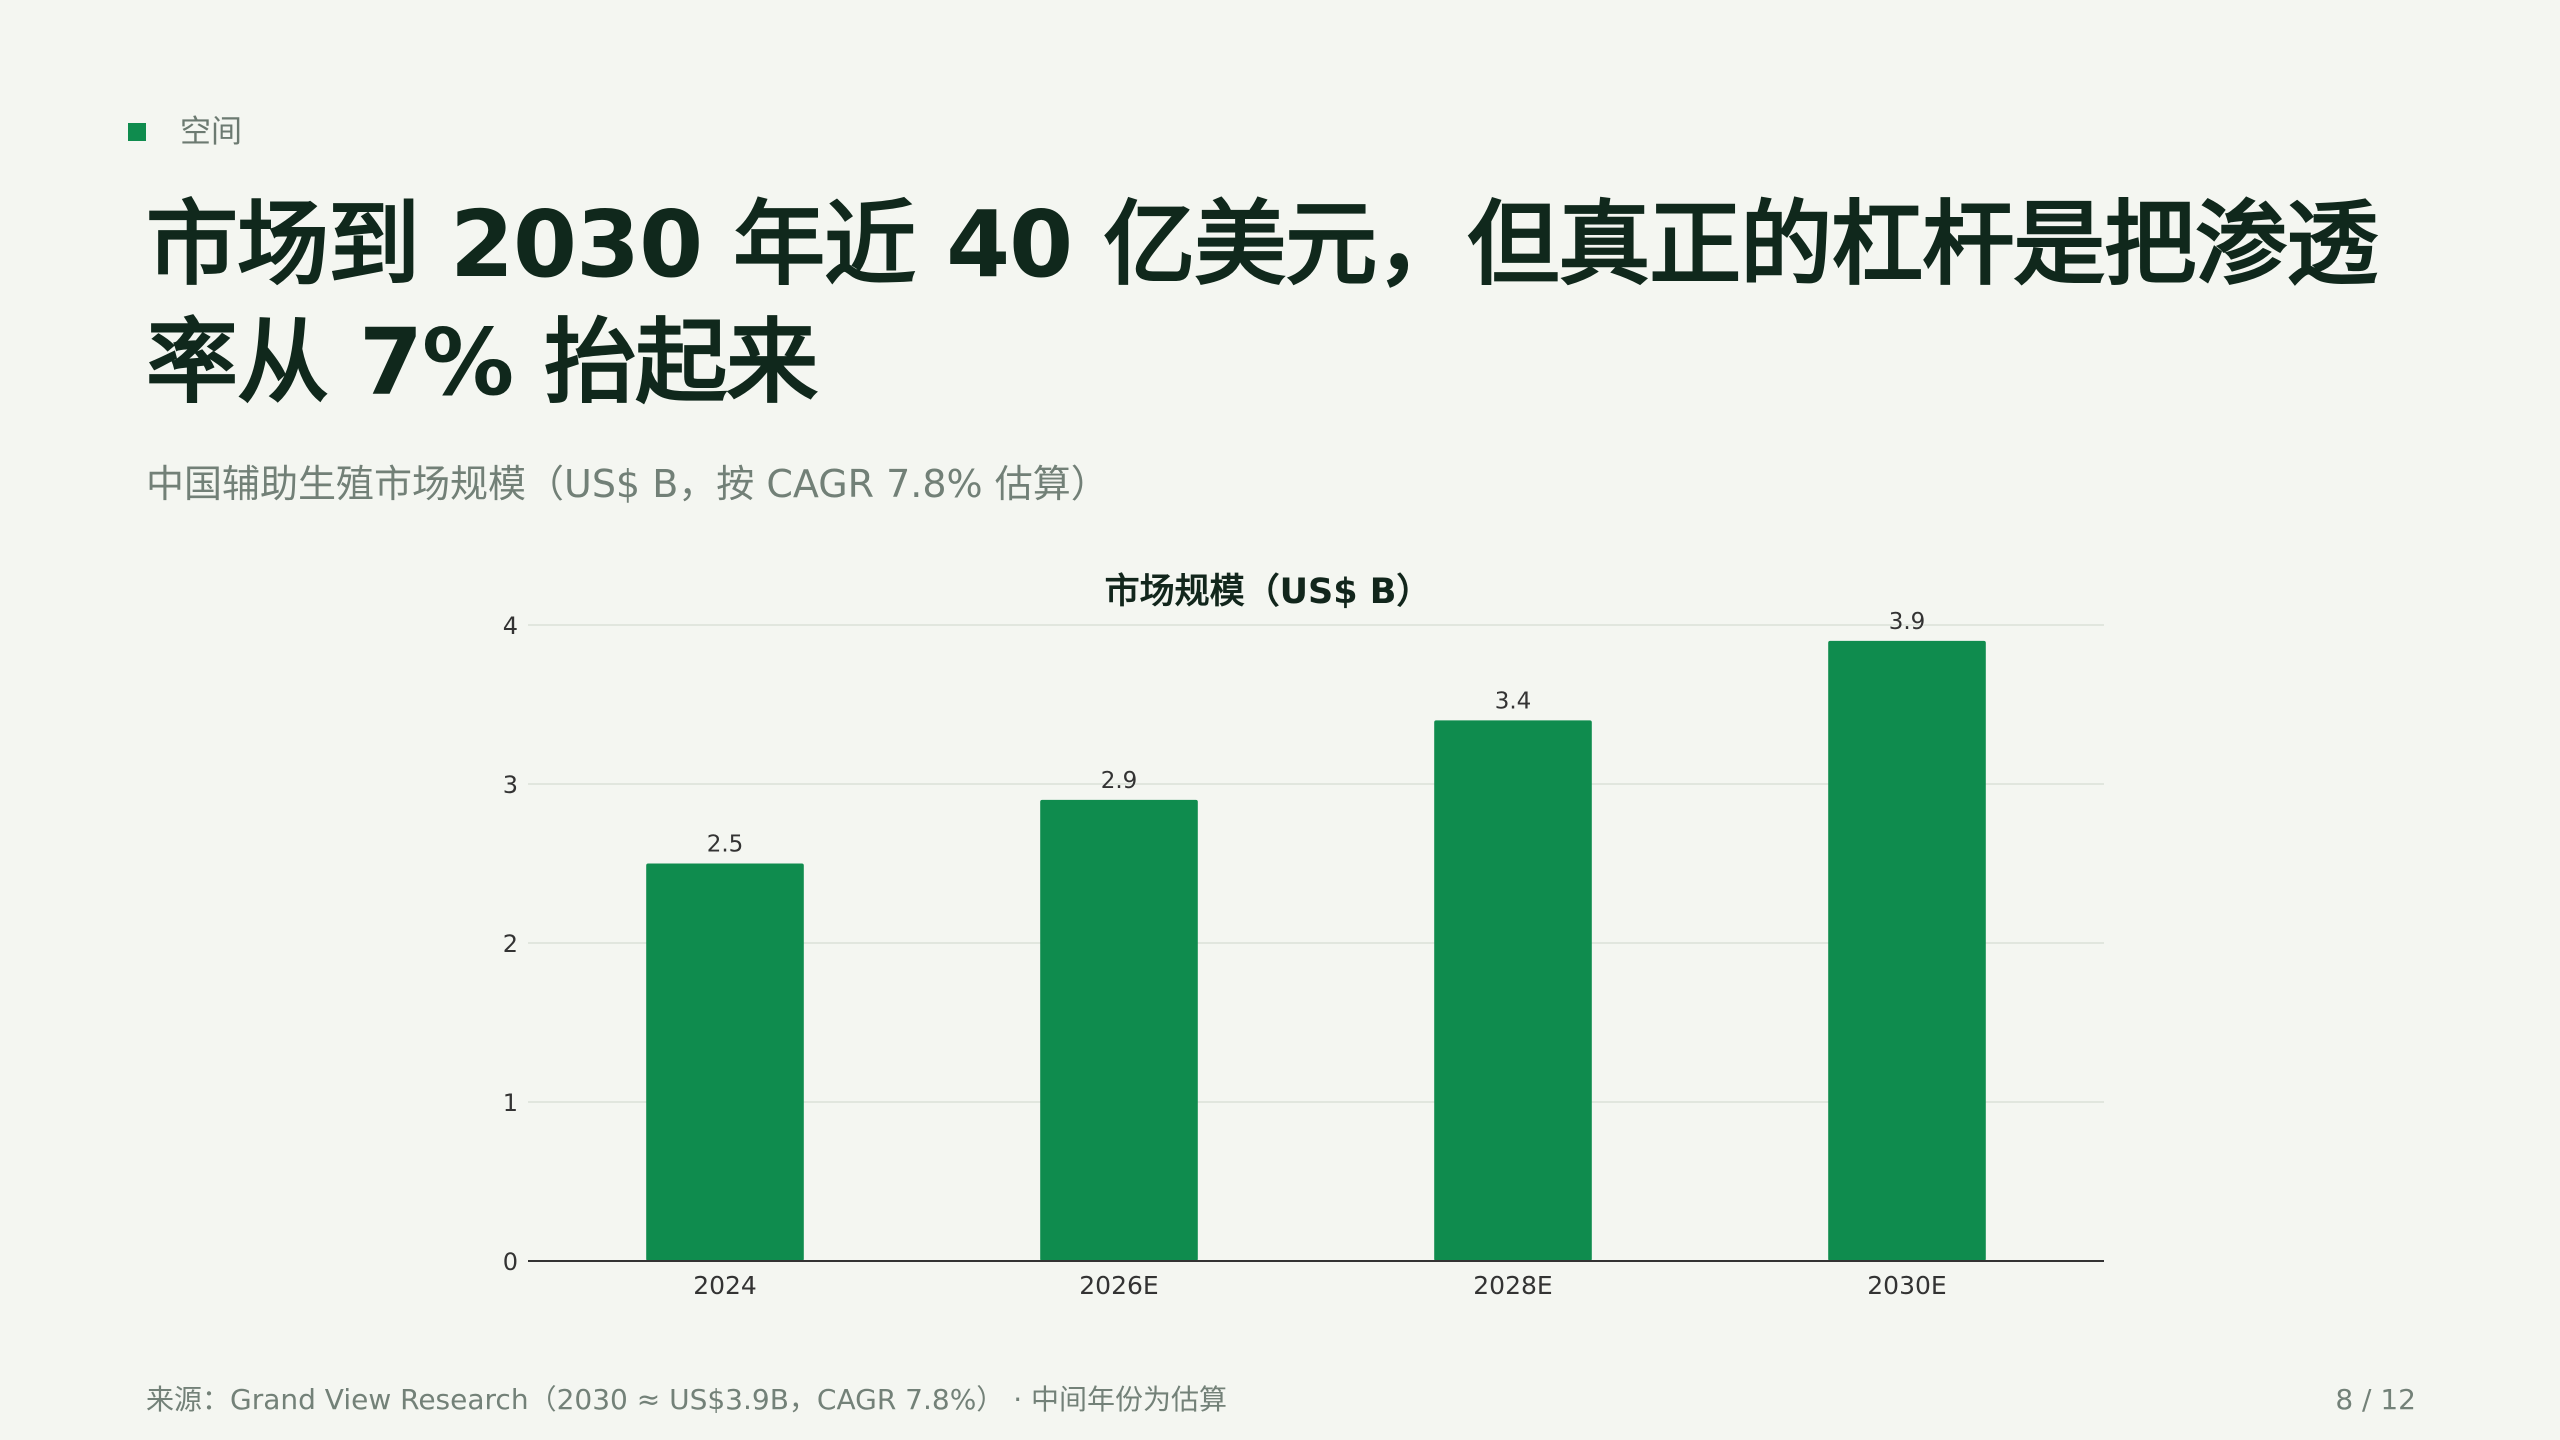 Image resolution: width=2560 pixels, height=1440 pixels. Describe the element at coordinates (1906, 1285) in the screenshot. I see `x-tick-label: 2030E` at that location.